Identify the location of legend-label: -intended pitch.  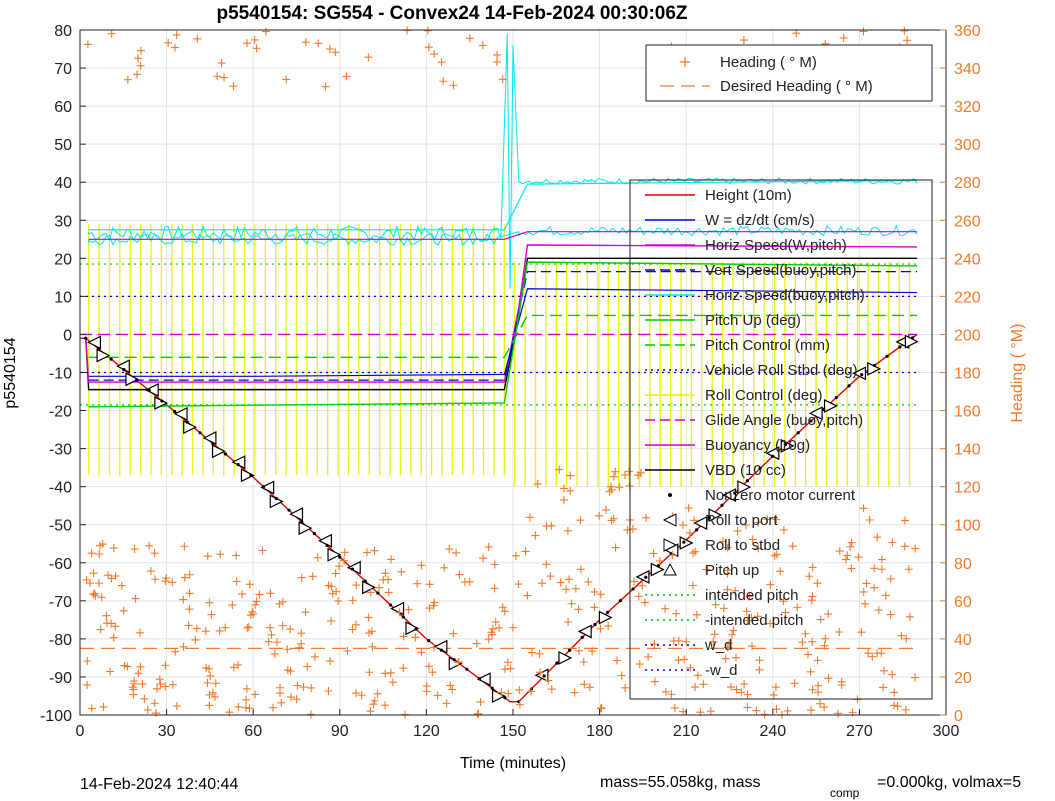
(754, 620).